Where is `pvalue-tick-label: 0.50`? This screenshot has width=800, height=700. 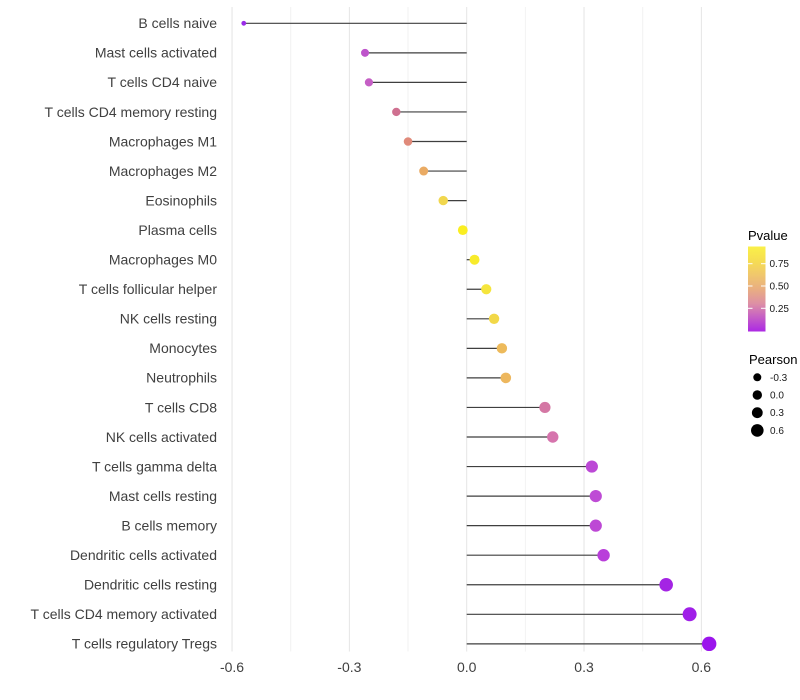 pvalue-tick-label: 0.50 is located at coordinates (780, 287).